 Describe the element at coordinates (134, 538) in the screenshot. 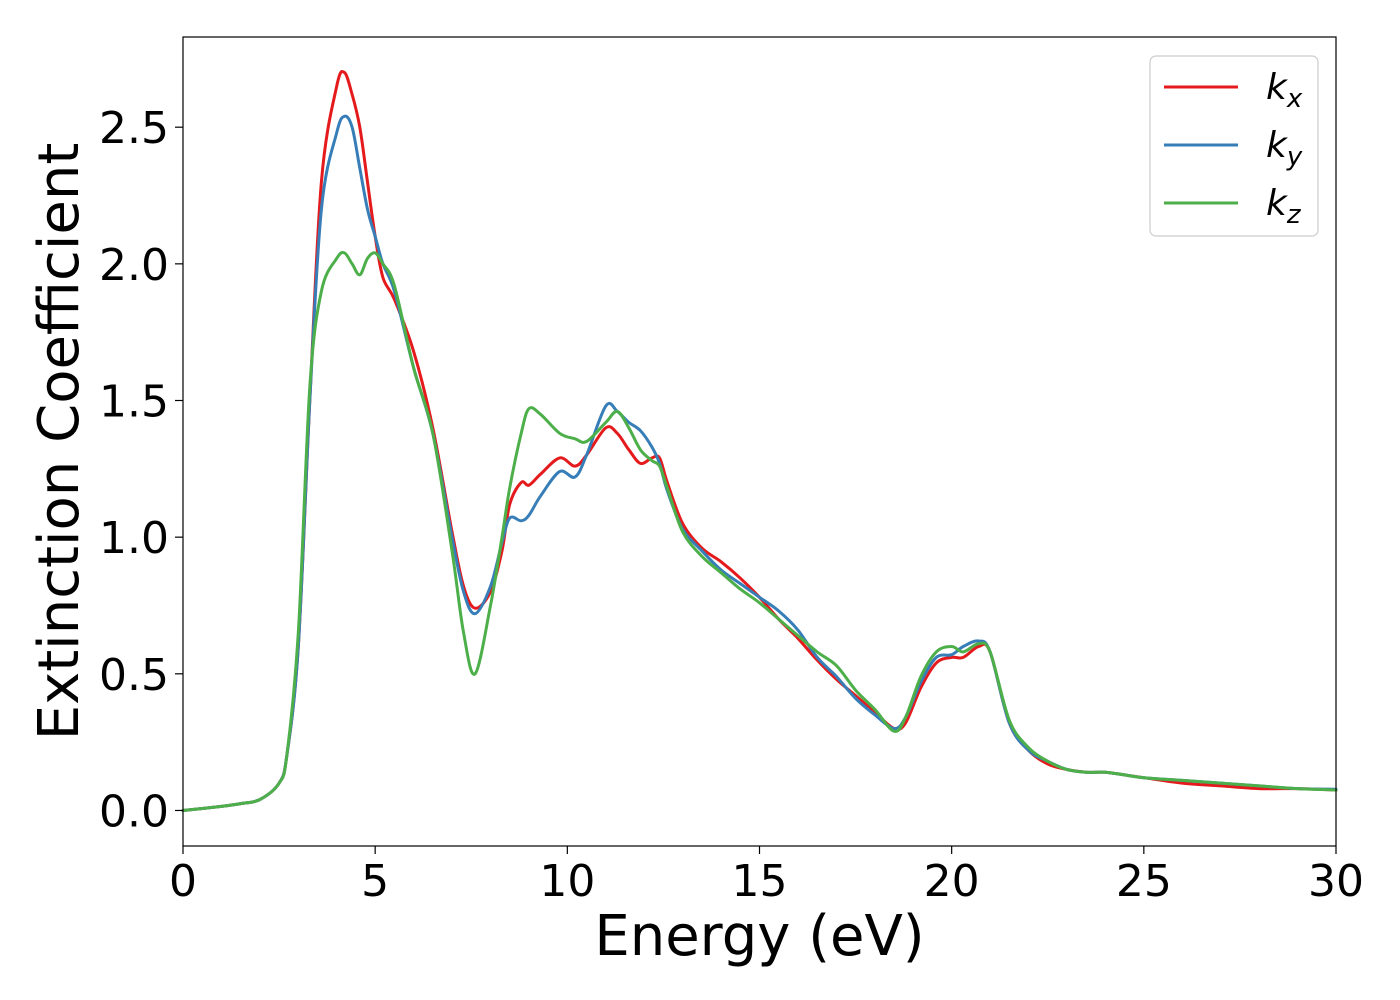

I see `y-tick-label: 1.0` at that location.